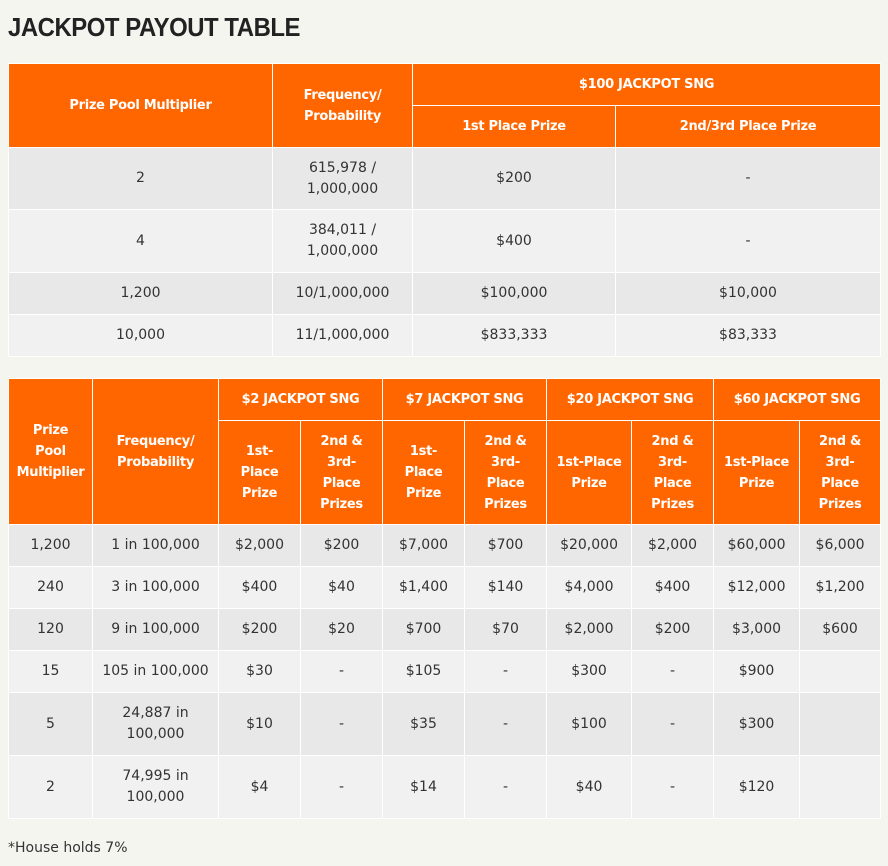 The height and width of the screenshot is (866, 888). Describe the element at coordinates (424, 787) in the screenshot. I see `first-place-cell: $14` at that location.